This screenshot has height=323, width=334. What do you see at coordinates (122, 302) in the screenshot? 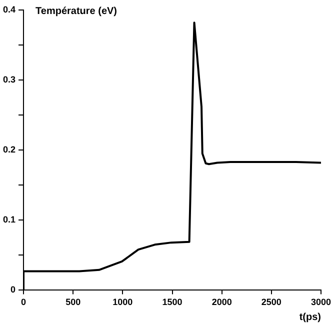
I see `x-tick-label: 1000` at bounding box center [122, 302].